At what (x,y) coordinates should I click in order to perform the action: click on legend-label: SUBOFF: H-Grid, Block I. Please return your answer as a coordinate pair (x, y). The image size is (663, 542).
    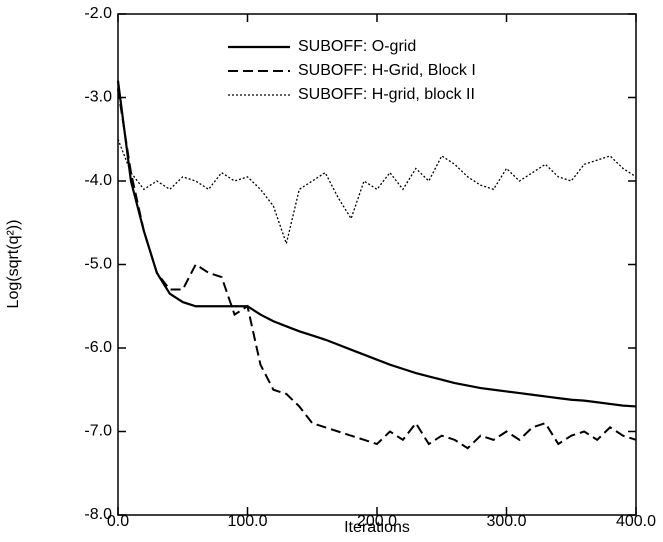
    Looking at the image, I should click on (387, 70).